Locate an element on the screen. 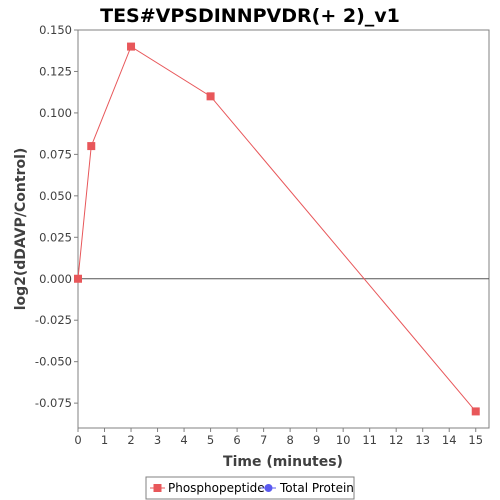 This screenshot has width=500, height=500. chart-title: TES#VPSDINNPVDR(+ 2)_v1 is located at coordinates (250, 16).